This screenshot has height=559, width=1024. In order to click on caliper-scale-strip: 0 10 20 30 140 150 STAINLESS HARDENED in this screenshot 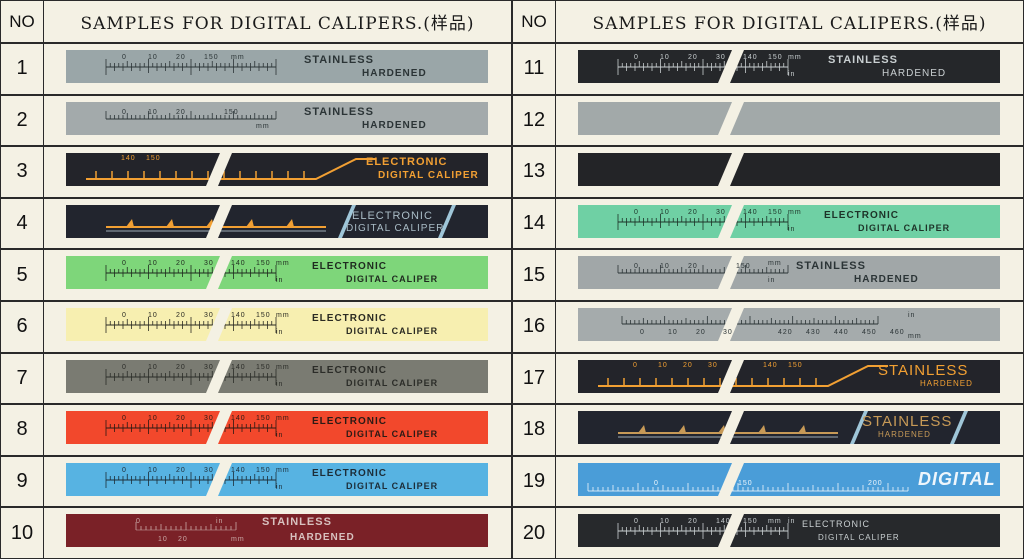, I will do `click(789, 376)`.